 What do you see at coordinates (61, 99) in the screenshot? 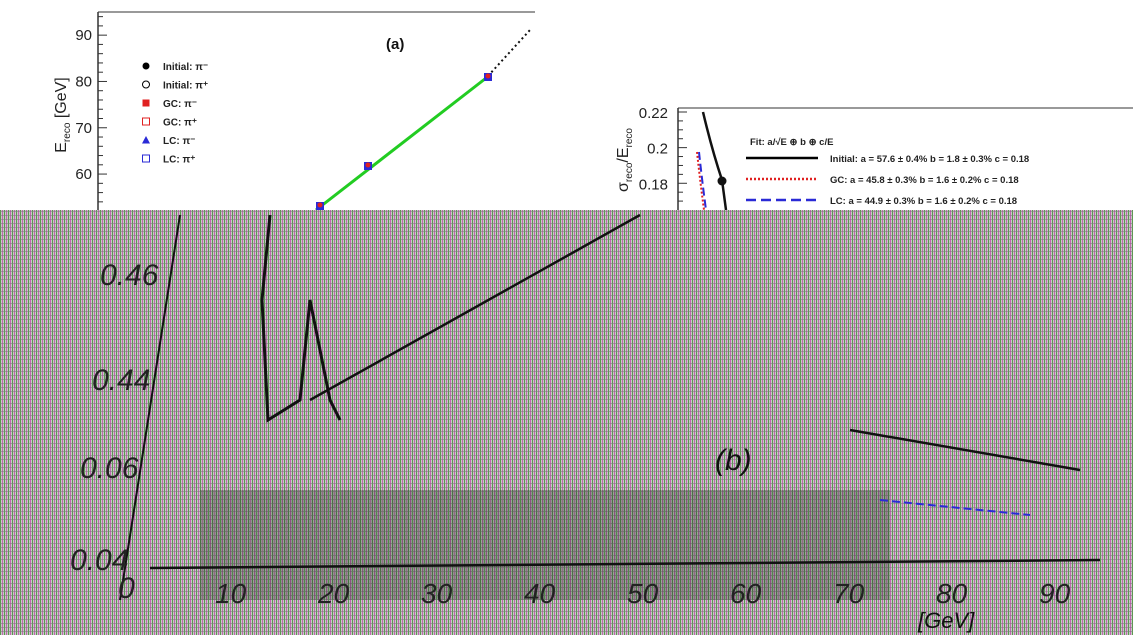
I see `panel-a-ylabel-unit: [GeV]` at bounding box center [61, 99].